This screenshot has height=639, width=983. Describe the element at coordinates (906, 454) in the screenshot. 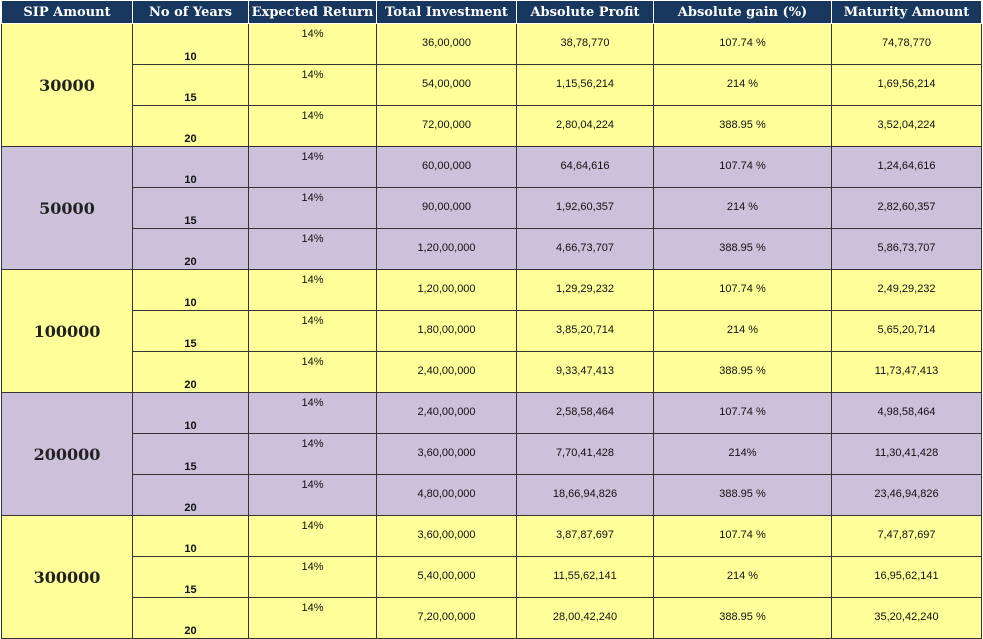

I see `maturity-amount-cell: 11,30,41,428` at that location.